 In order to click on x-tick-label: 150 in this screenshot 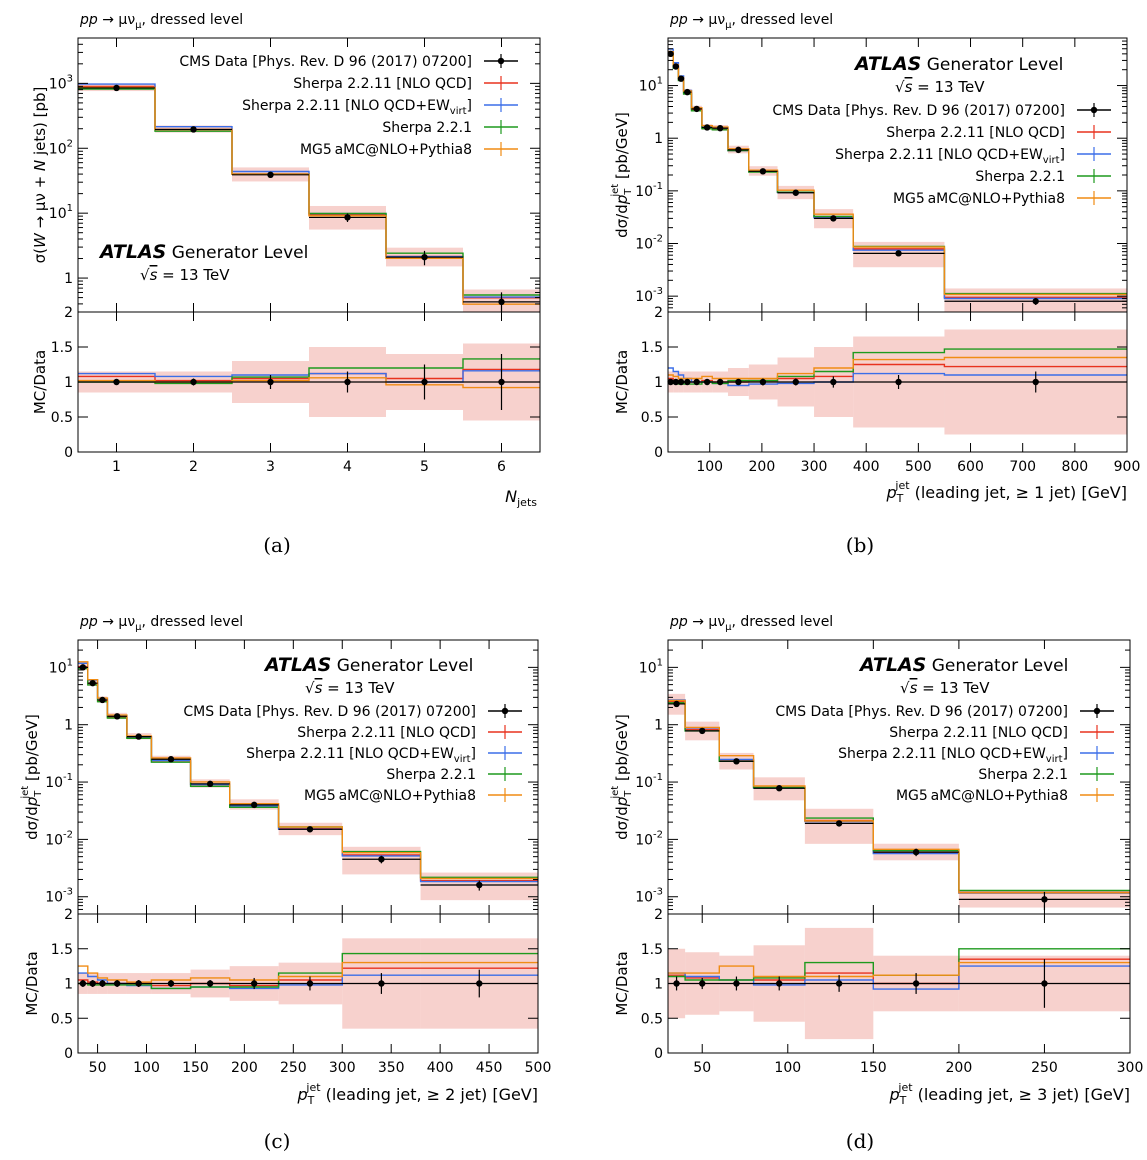, I will do `click(873, 1068)`.